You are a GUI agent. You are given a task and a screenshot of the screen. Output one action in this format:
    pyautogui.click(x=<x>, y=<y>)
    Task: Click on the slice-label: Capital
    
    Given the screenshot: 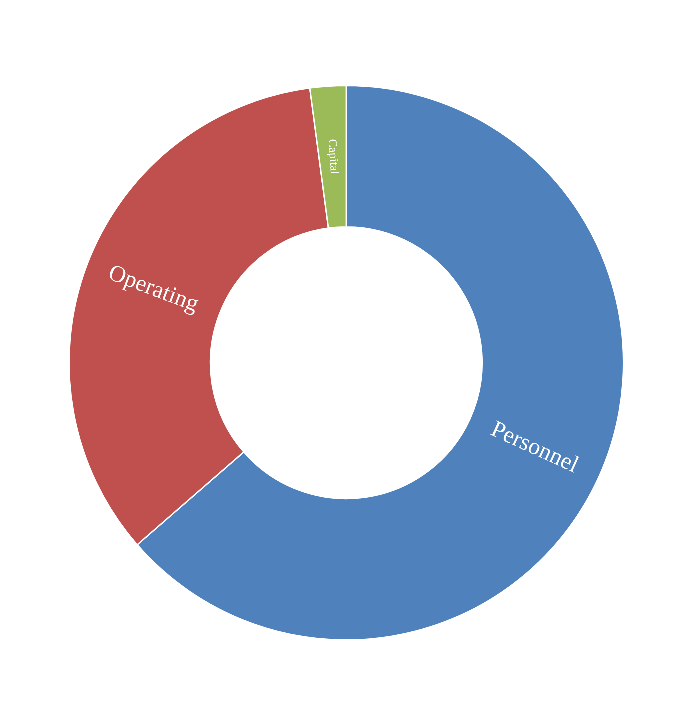 What is the action you would take?
    pyautogui.click(x=333, y=157)
    